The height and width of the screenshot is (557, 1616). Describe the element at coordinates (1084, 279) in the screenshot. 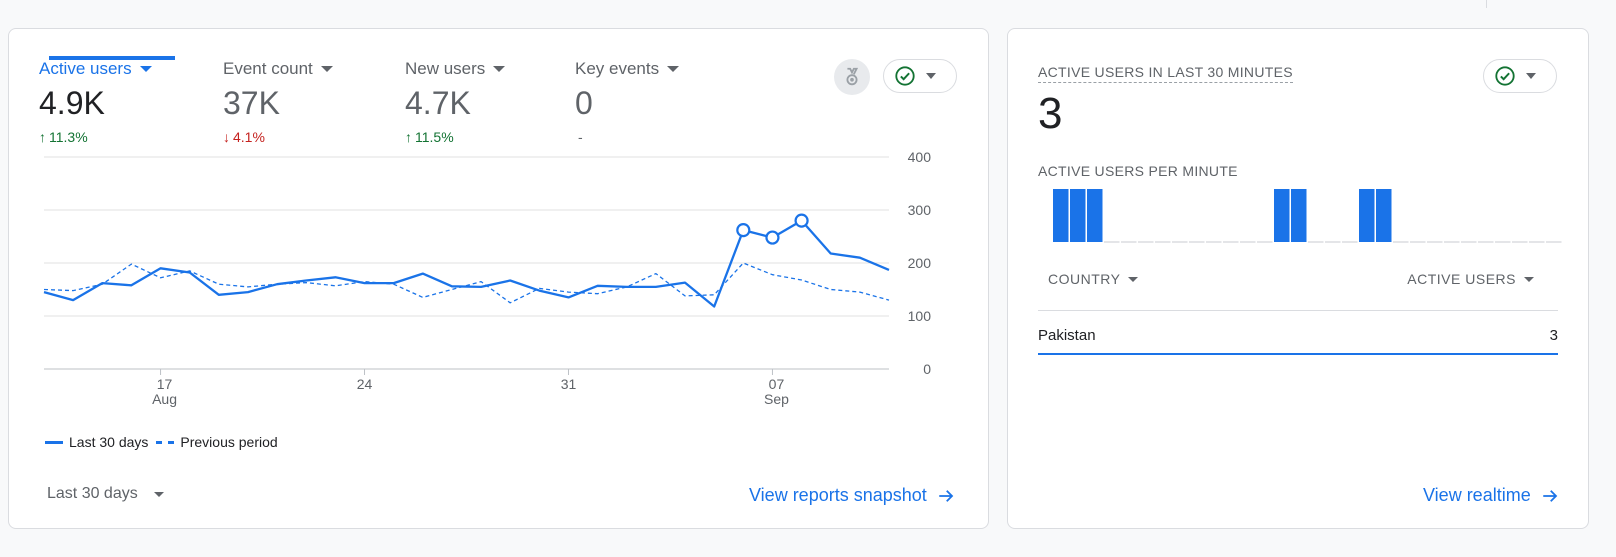

I see `column-label: COUNTRY` at that location.